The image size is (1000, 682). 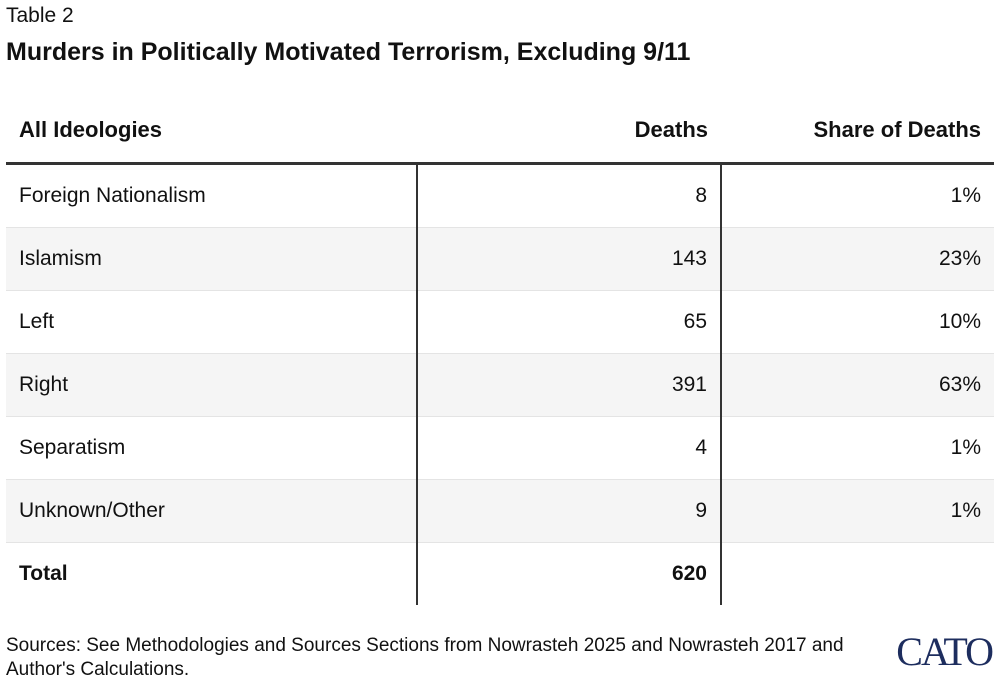 What do you see at coordinates (857, 131) in the screenshot?
I see `column-header: Share of Deaths` at bounding box center [857, 131].